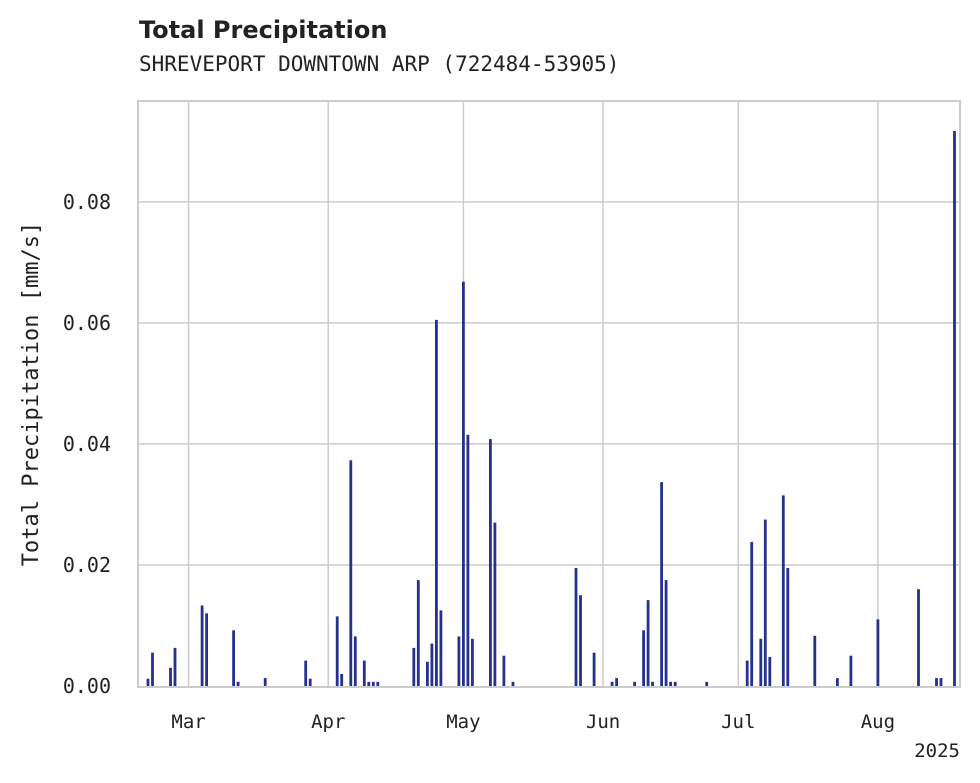  What do you see at coordinates (87, 202) in the screenshot?
I see `y-tick-label: 0.08` at bounding box center [87, 202].